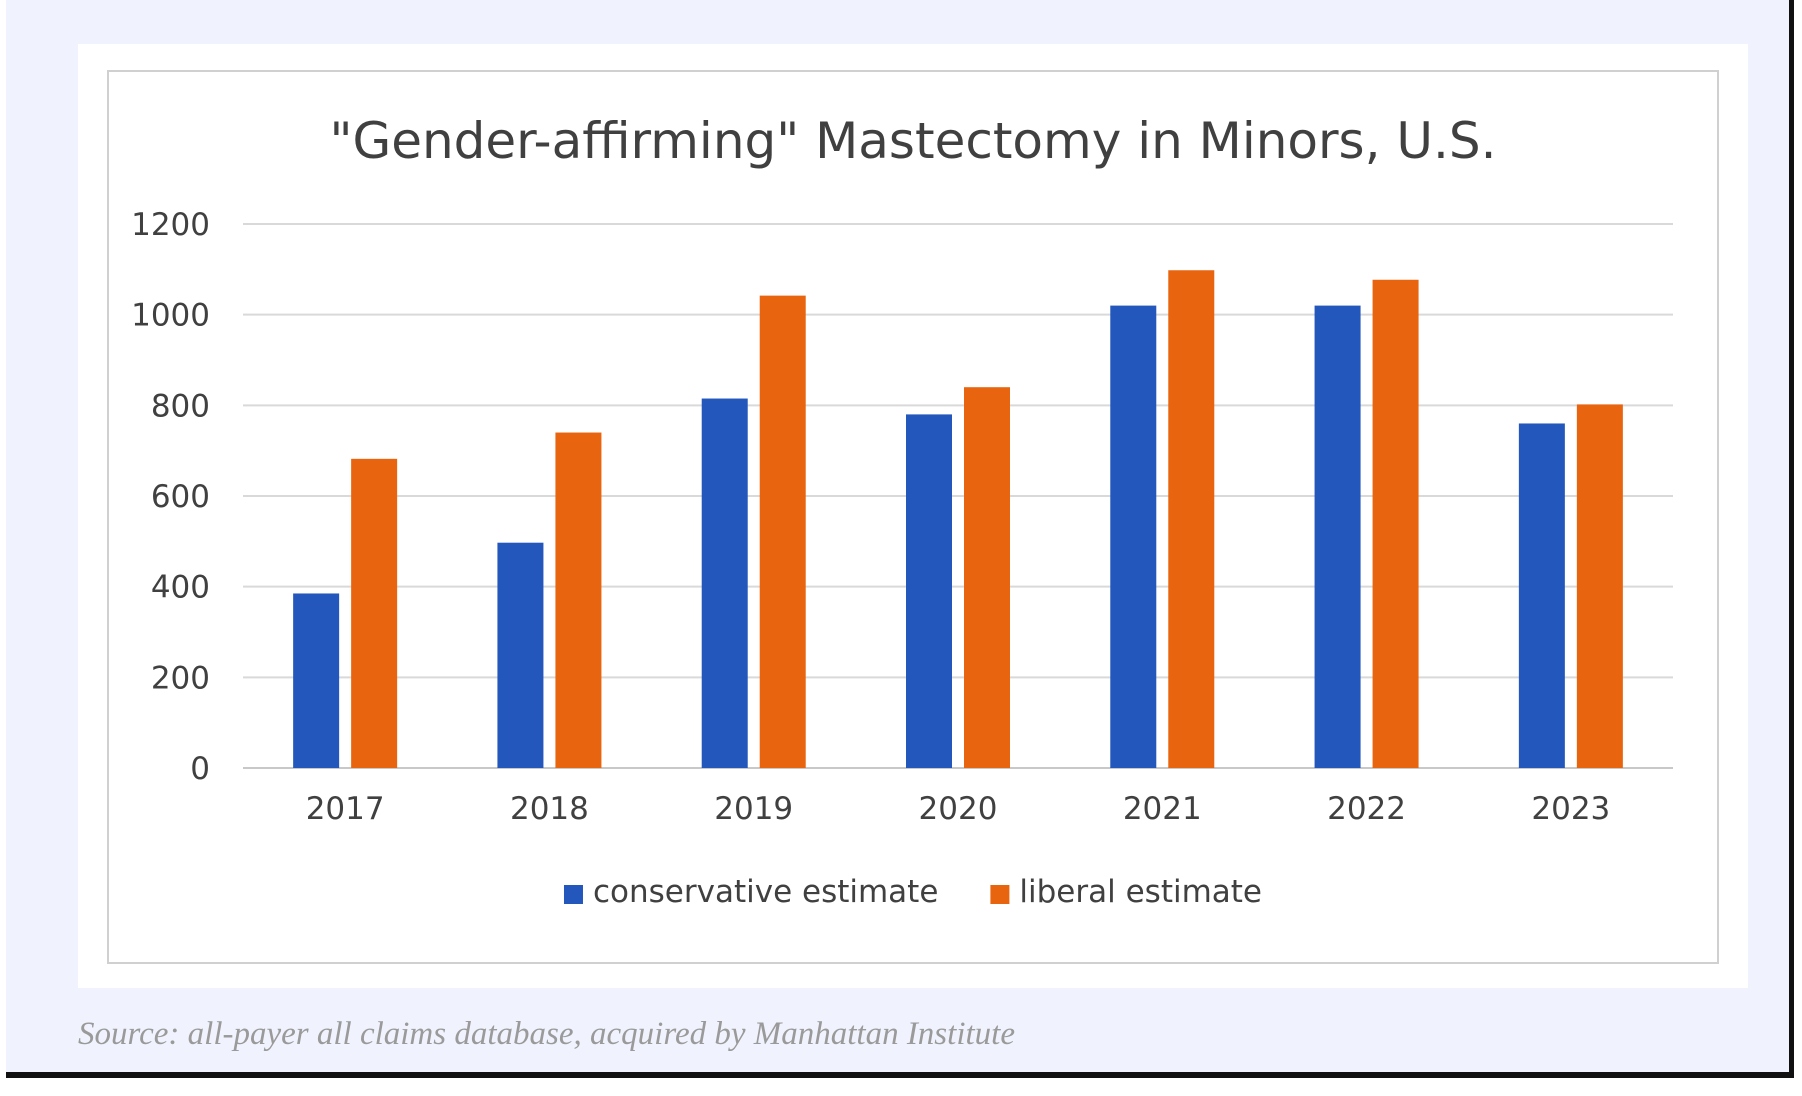 This screenshot has width=1802, height=1096. Describe the element at coordinates (1140, 892) in the screenshot. I see `legend-label-liberal: liberal estimate` at that location.